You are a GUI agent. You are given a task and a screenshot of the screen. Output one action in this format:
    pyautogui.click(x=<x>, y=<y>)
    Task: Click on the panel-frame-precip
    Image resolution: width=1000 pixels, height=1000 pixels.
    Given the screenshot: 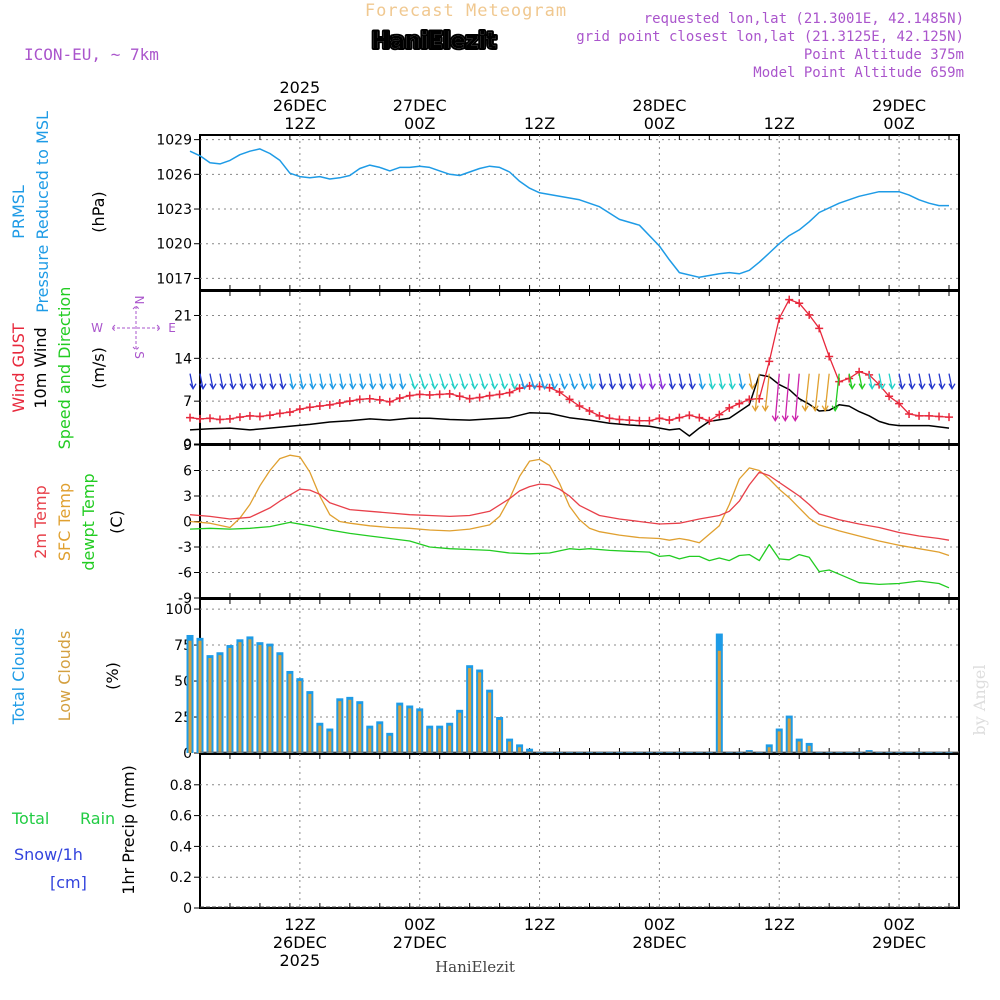 What is the action you would take?
    pyautogui.click(x=579, y=831)
    